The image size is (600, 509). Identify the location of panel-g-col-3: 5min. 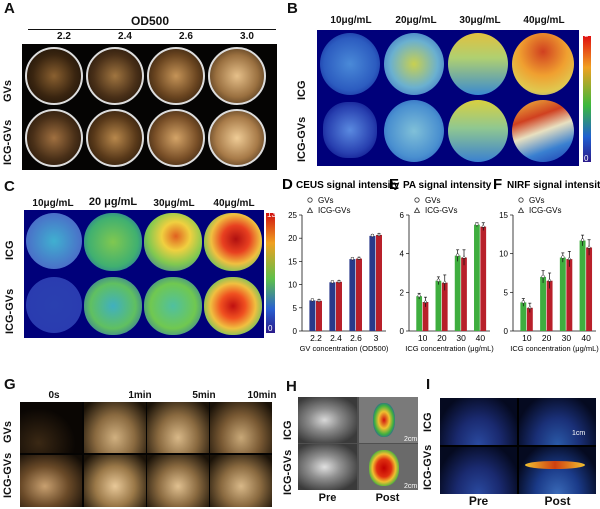
(204, 395).